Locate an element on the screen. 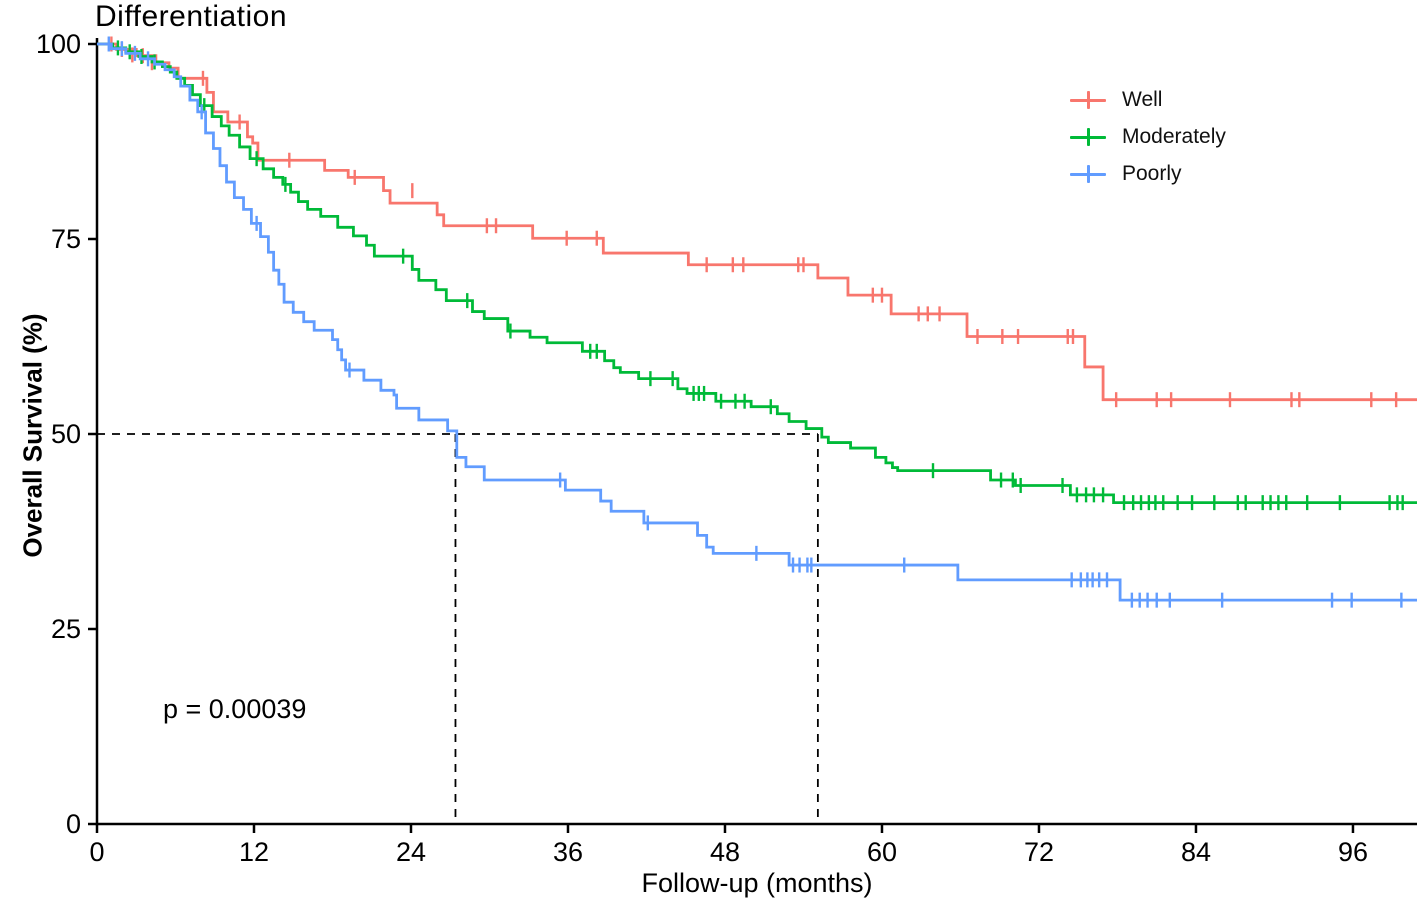  svg-text: 25 is located at coordinates (66, 629).